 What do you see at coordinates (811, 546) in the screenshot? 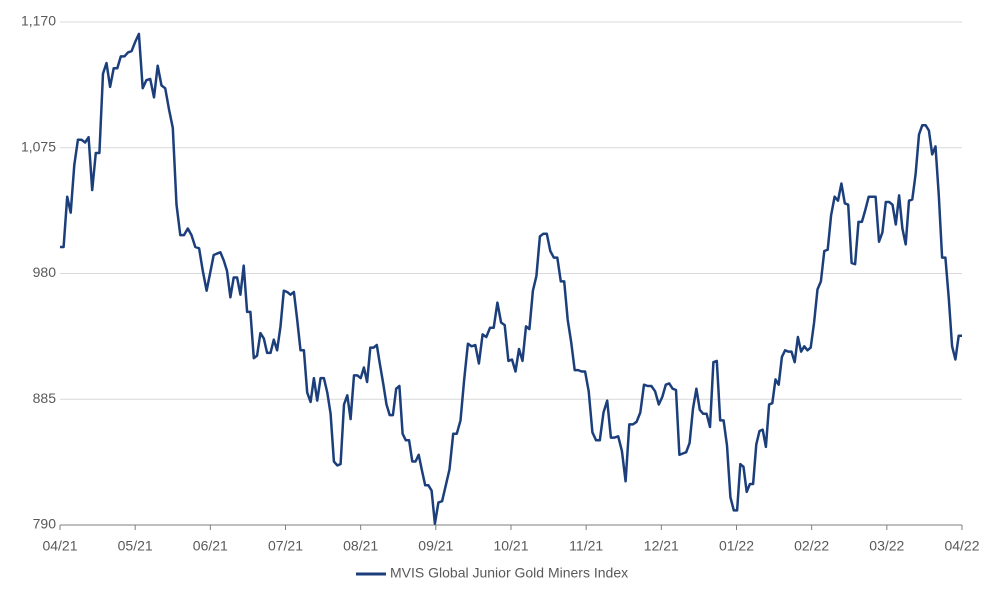
I see `x-tick-label: 02/22` at bounding box center [811, 546].